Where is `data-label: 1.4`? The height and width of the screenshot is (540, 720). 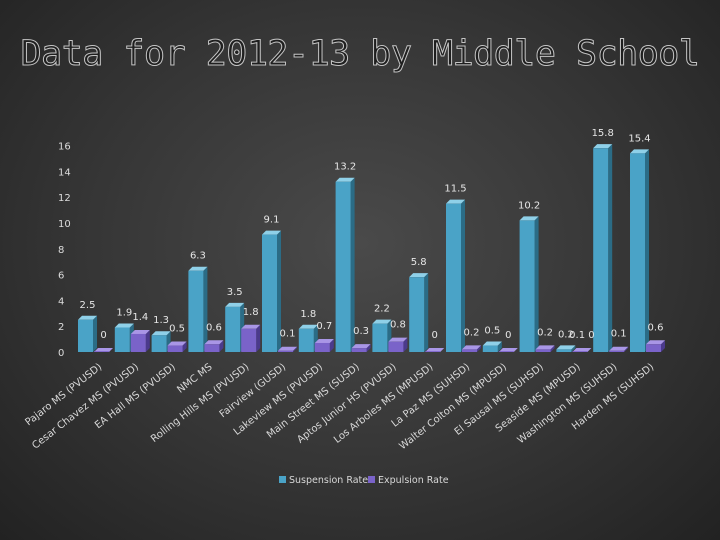
data-label: 1.4 is located at coordinates (140, 317).